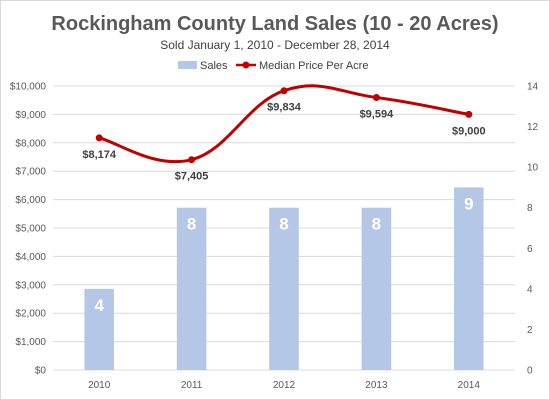  Describe the element at coordinates (530, 289) in the screenshot. I see `right-tick-label: 4` at that location.